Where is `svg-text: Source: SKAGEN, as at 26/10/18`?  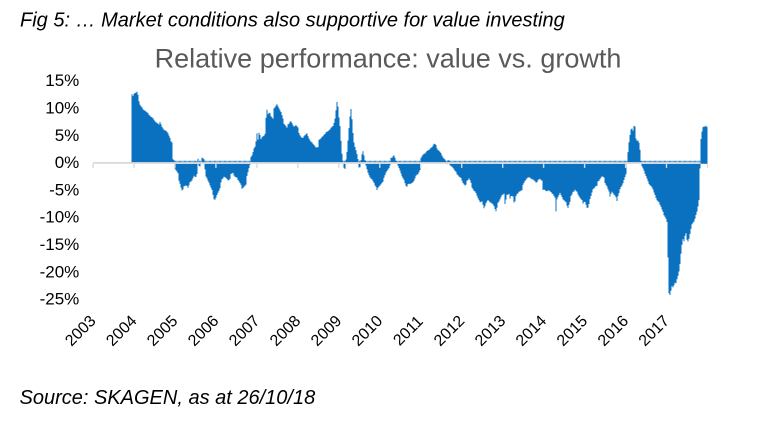 svg-text: Source: SKAGEN, as at 26/10/18 is located at coordinates (168, 398).